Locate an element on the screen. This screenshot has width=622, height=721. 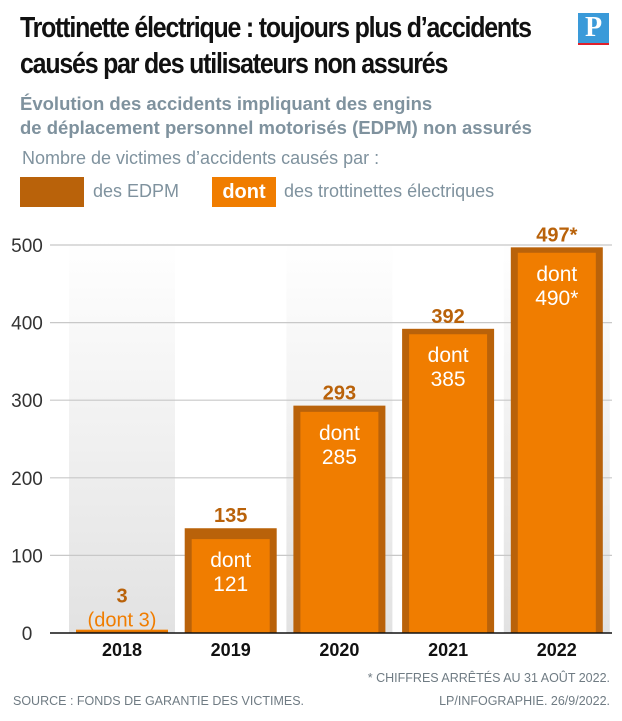
value-label: 135 is located at coordinates (230, 516).